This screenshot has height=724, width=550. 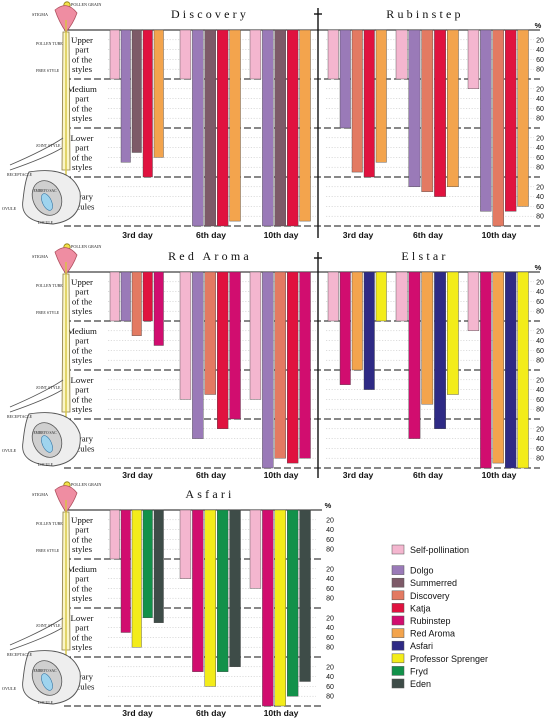 What do you see at coordinates (46, 223) in the screenshot?
I see `locule-label: LOCULE` at bounding box center [46, 223].